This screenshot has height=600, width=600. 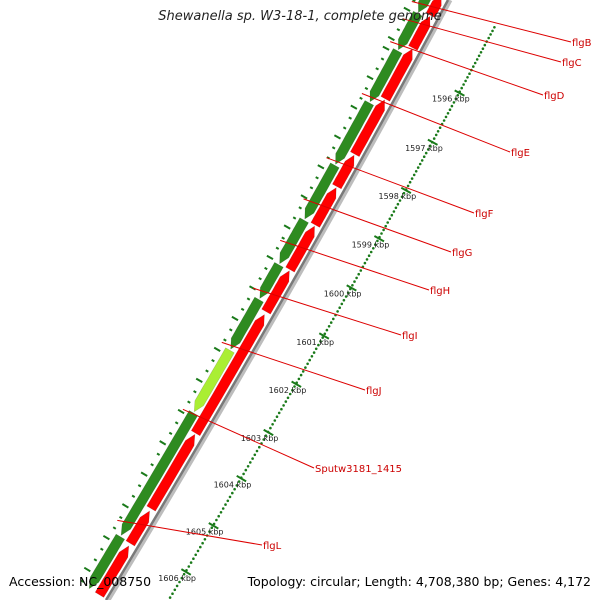 I want to click on coordinate-label: 1597 kbp, so click(x=424, y=148).